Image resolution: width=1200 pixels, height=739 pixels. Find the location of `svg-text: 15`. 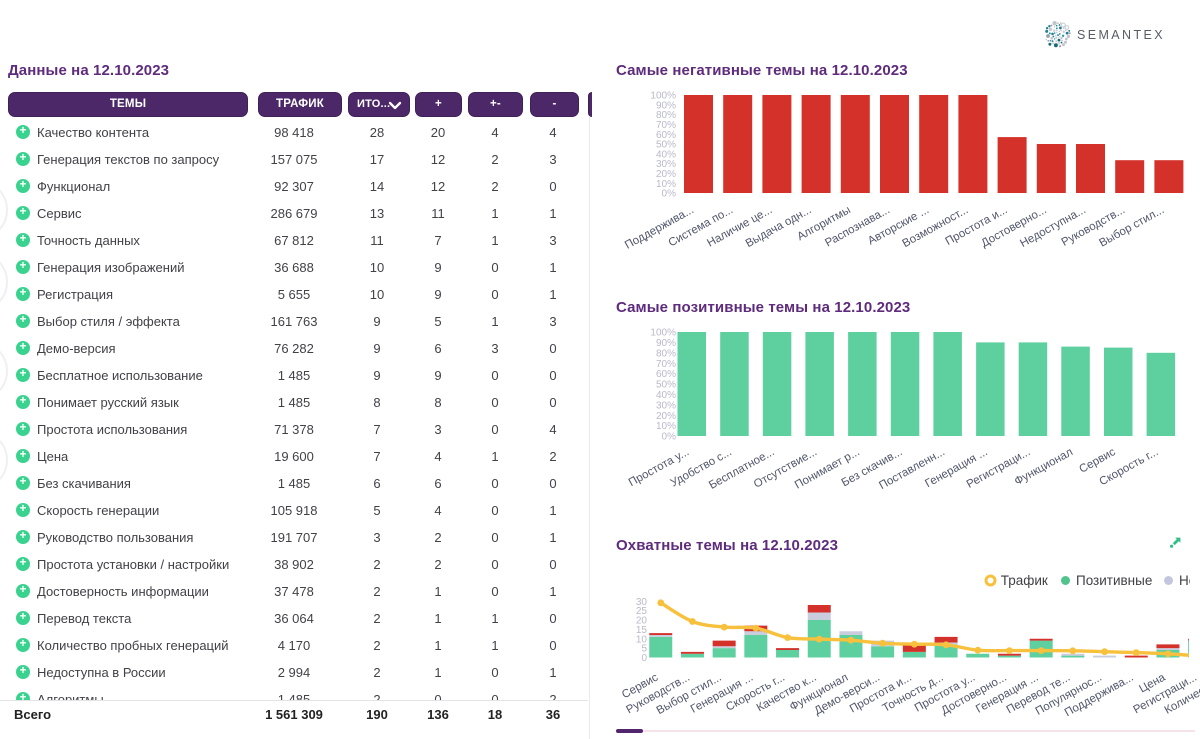

svg-text: 15 is located at coordinates (642, 630).